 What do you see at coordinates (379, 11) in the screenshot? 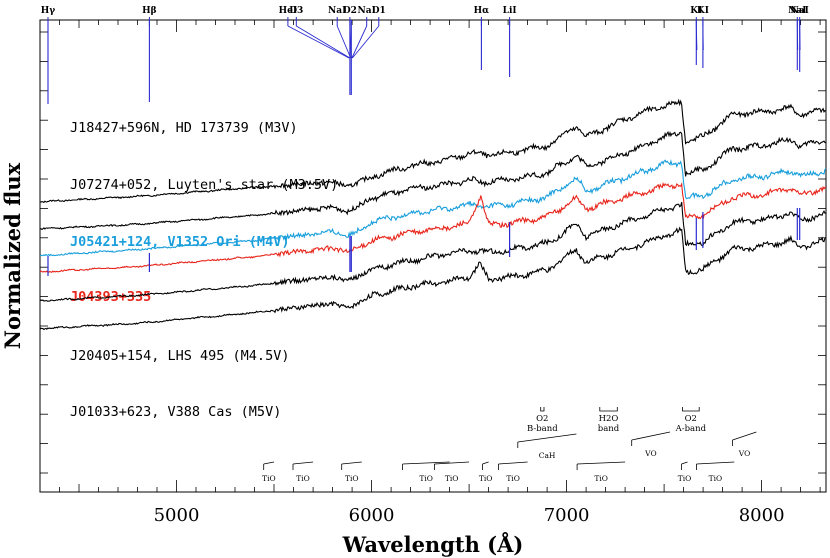
I see `line-marker-label: D1` at bounding box center [379, 11].